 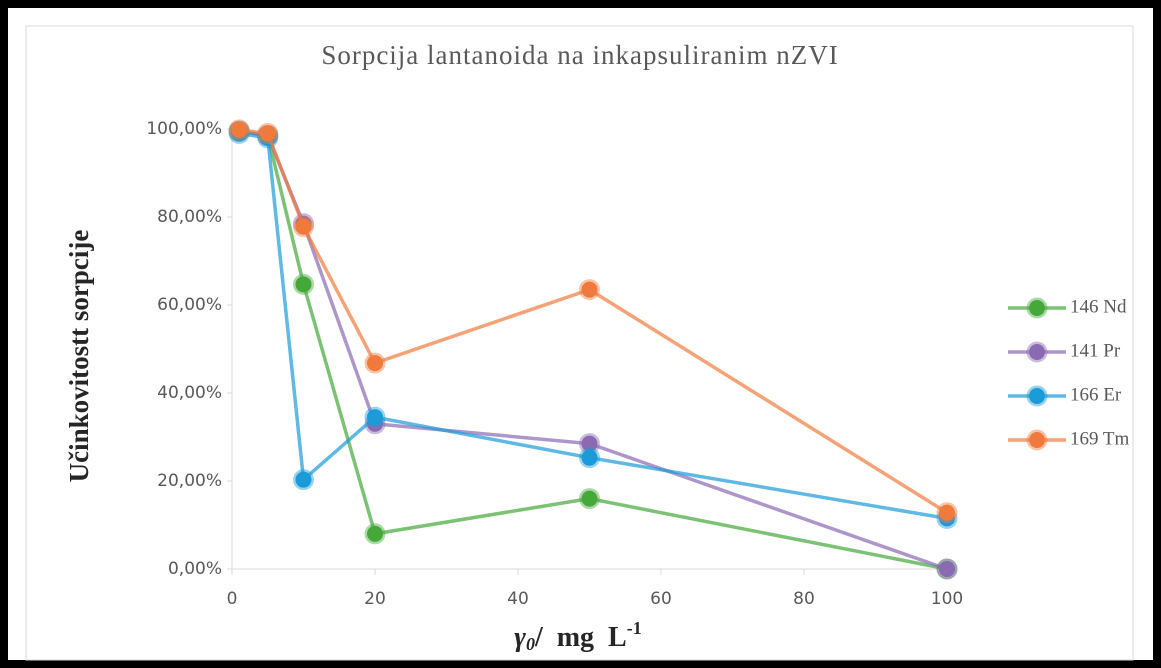 I want to click on x-tick-label: 0, so click(x=232, y=599).